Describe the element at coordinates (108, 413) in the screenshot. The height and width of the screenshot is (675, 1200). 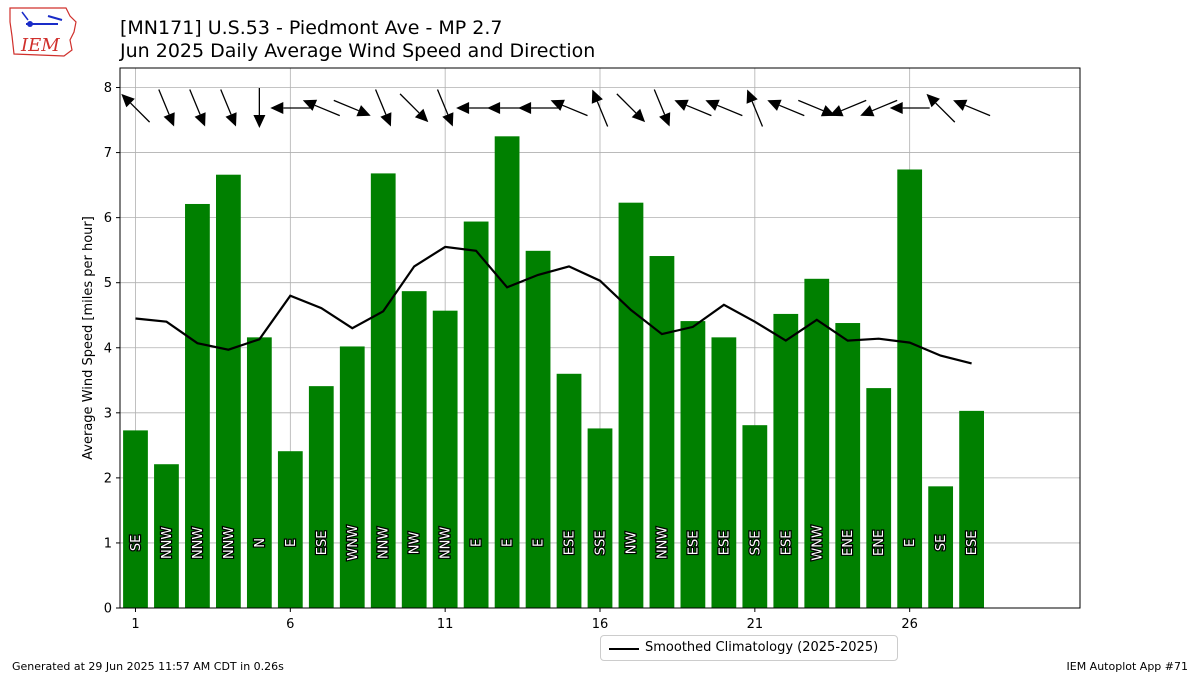
I see `y-tick-label: 3` at that location.